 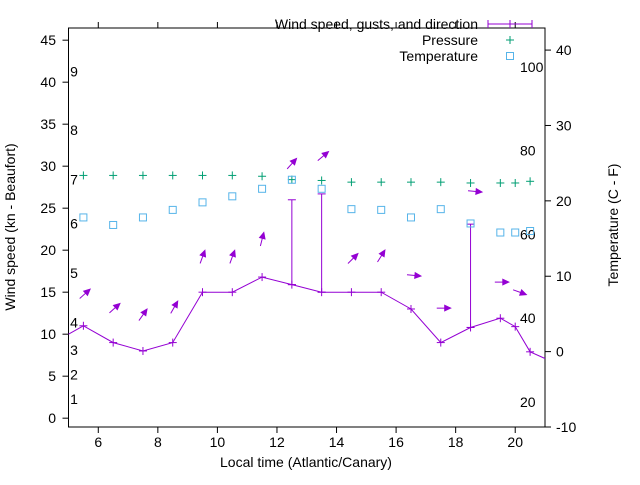 What do you see at coordinates (564, 125) in the screenshot?
I see `y-right-tick-label: 30` at bounding box center [564, 125].